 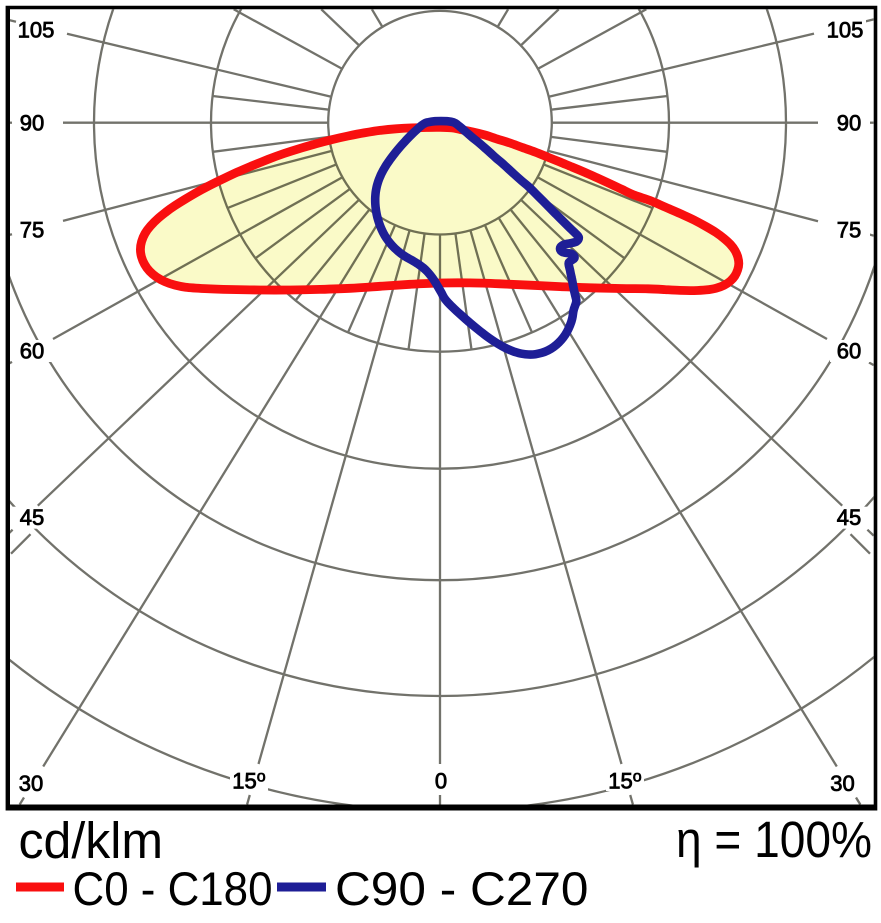 What do you see at coordinates (441, 781) in the screenshot?
I see `svg-text: 0` at bounding box center [441, 781].